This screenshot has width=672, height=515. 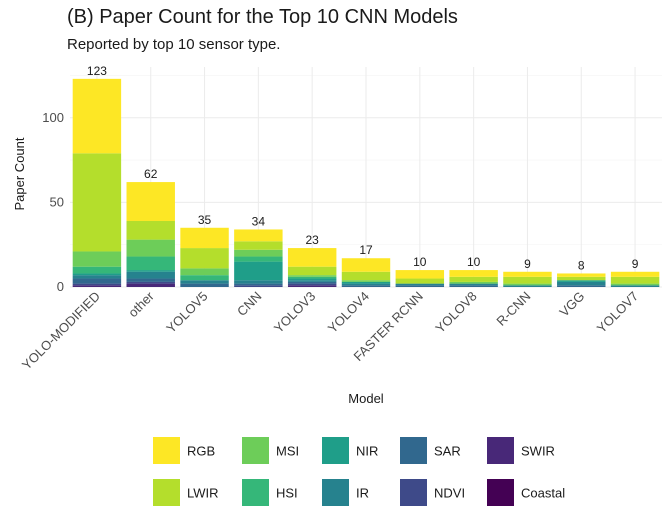 What do you see at coordinates (287, 451) in the screenshot?
I see `legend-label-msi: MSI` at bounding box center [287, 451].